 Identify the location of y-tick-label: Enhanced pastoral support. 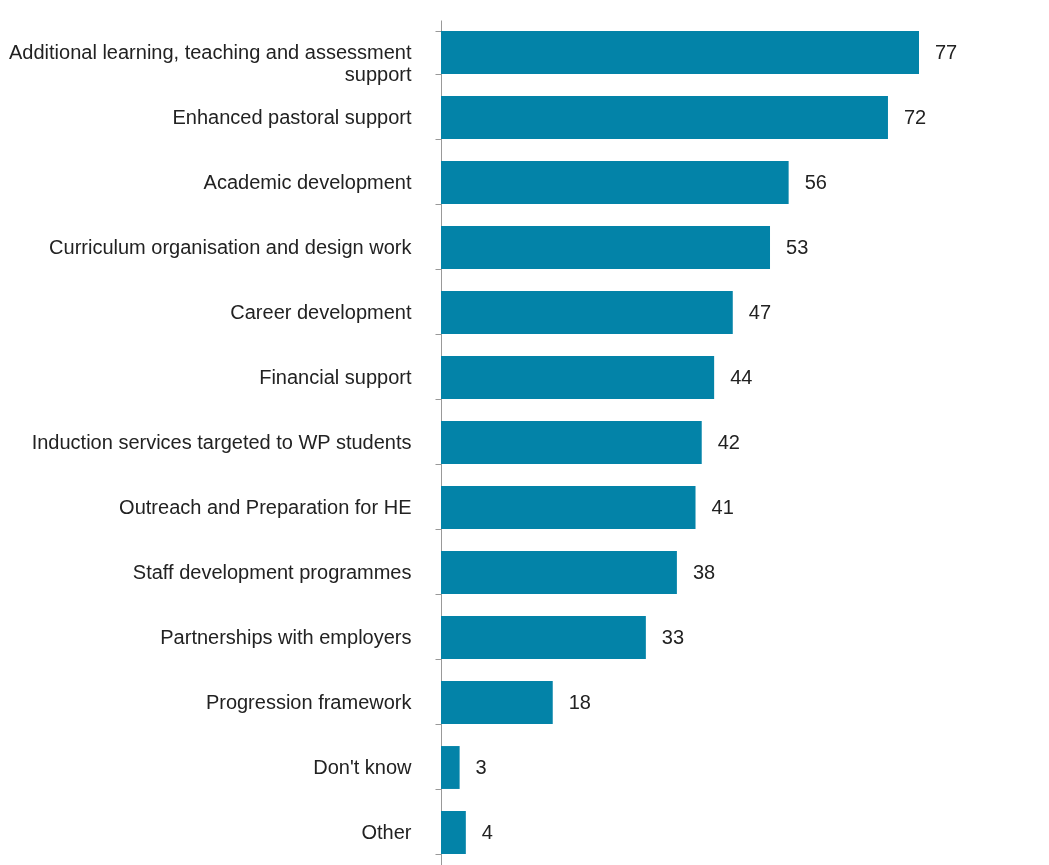
(292, 117).